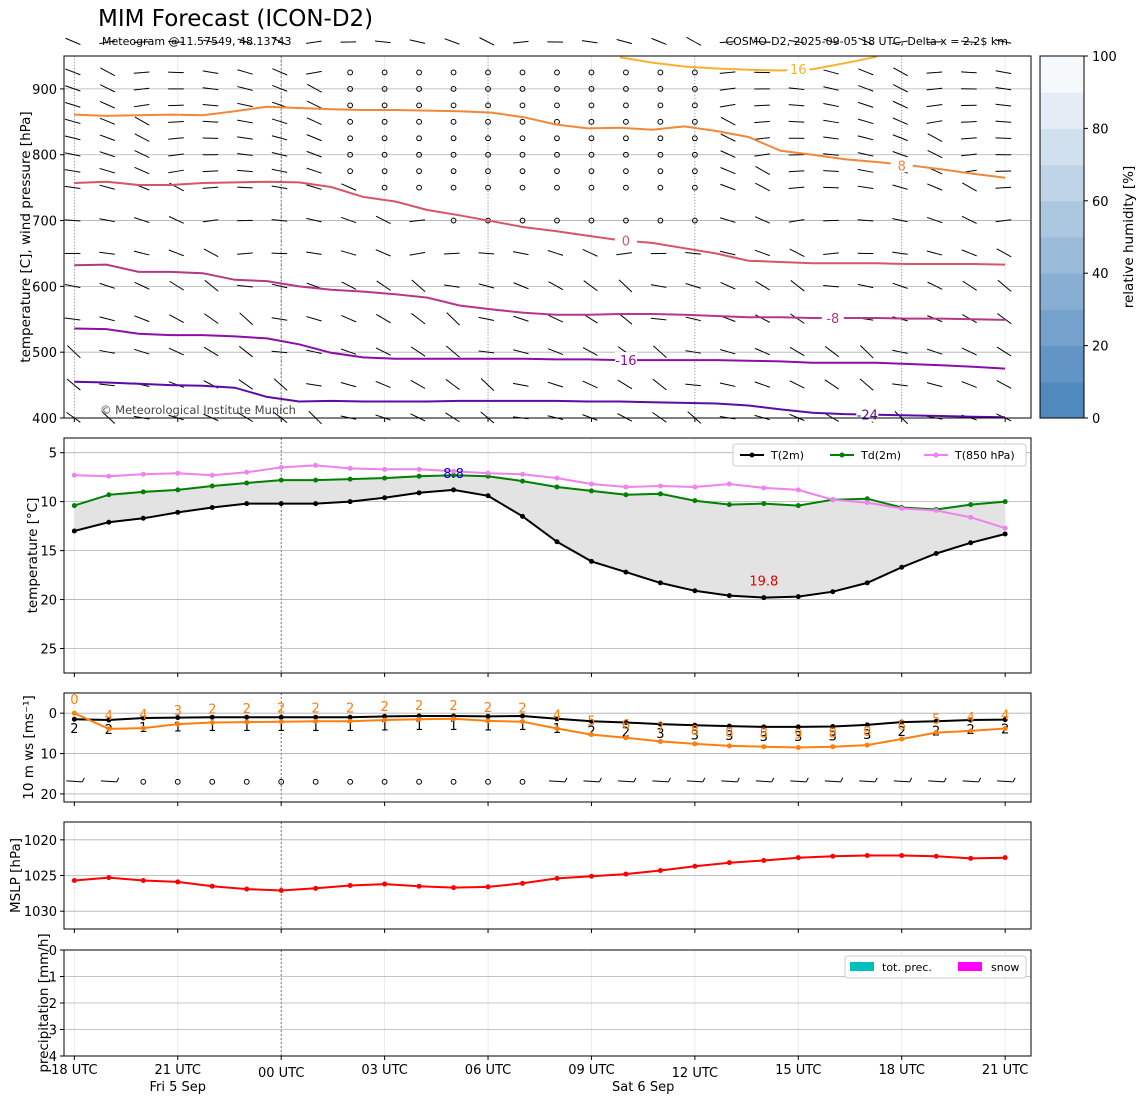 This screenshot has width=1148, height=1105. What do you see at coordinates (53, 1057) in the screenshot?
I see `y-tick-label: 4` at bounding box center [53, 1057].